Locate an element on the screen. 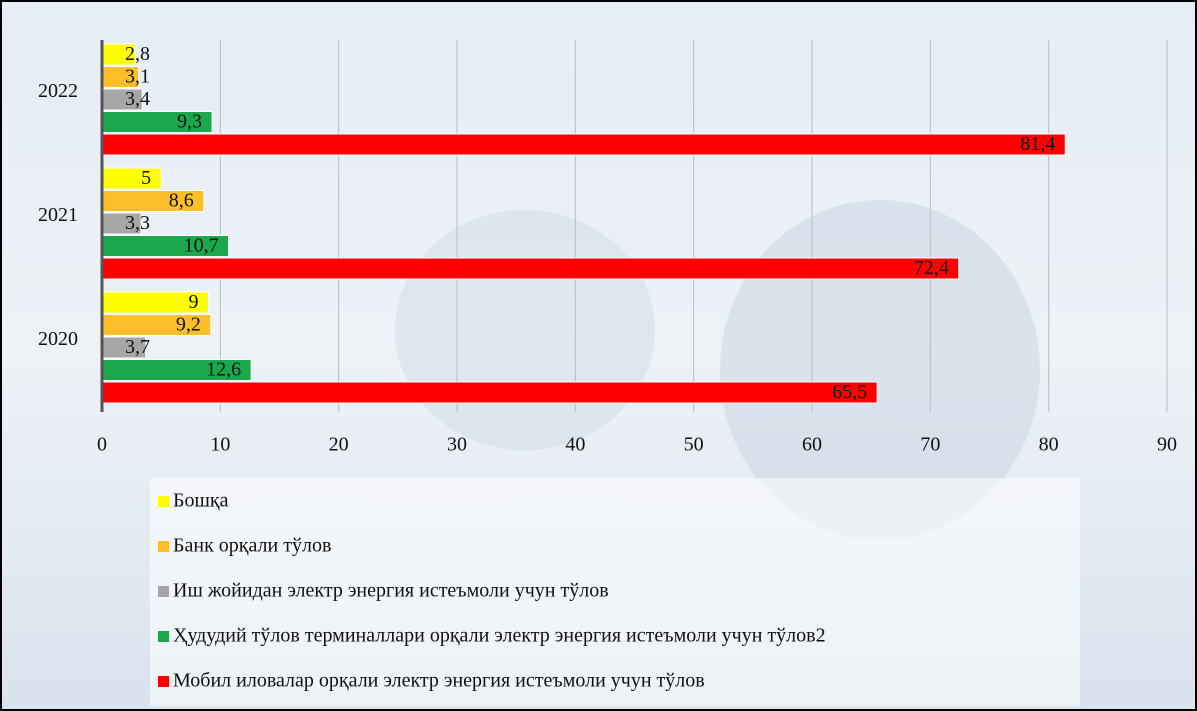 This screenshot has height=711, width=1197. x-tick-label: 50 is located at coordinates (694, 445).